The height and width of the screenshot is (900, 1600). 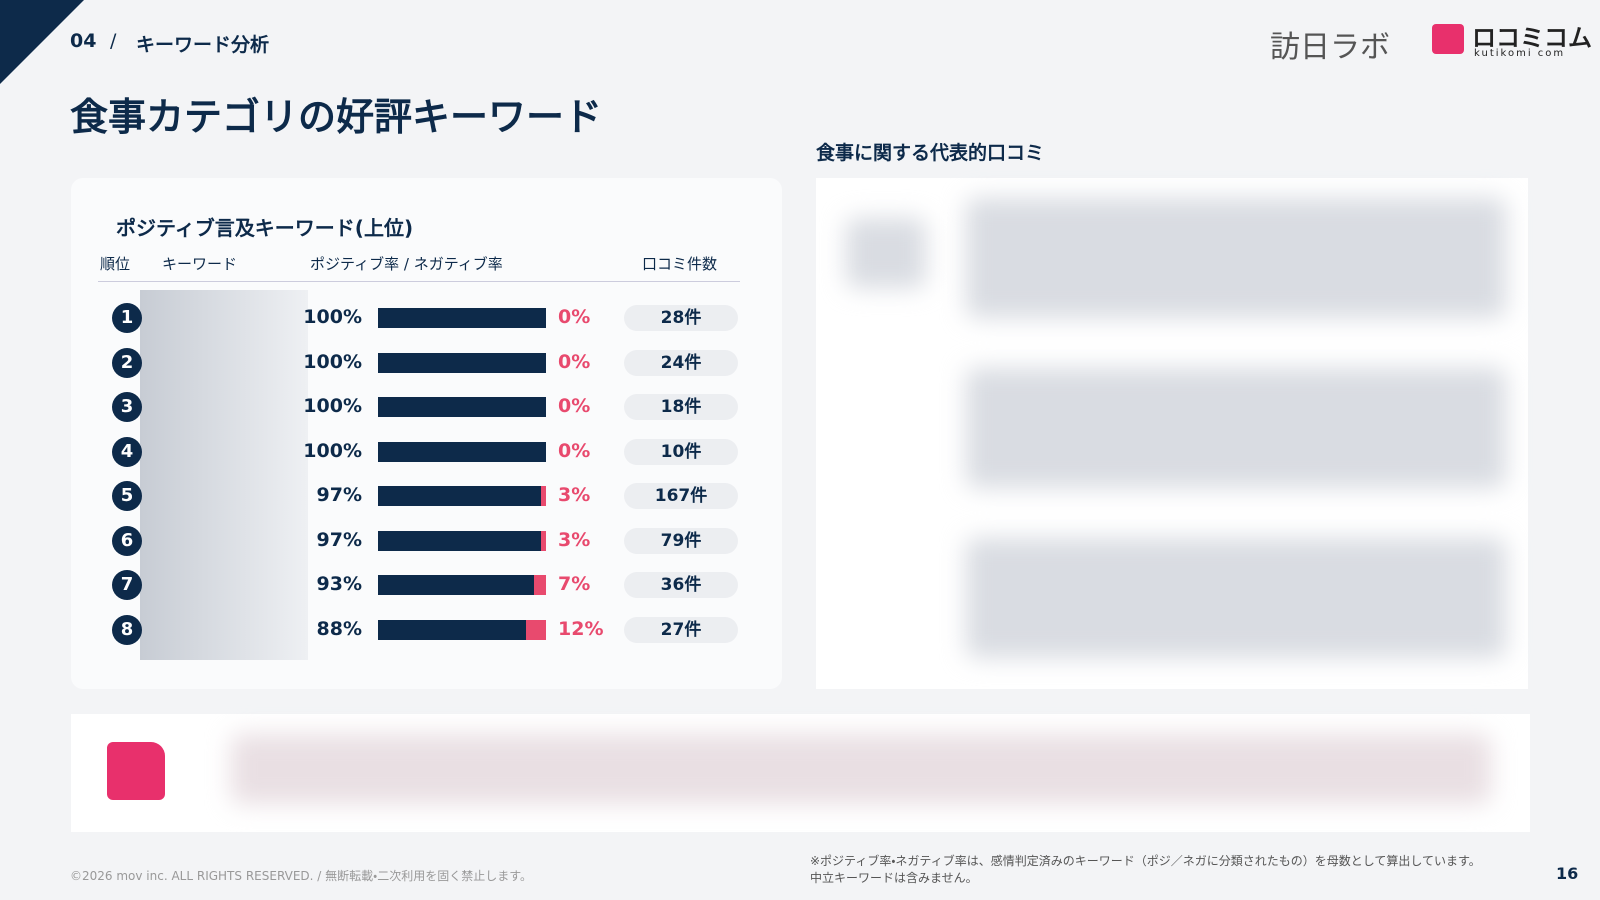 What do you see at coordinates (681, 496) in the screenshot?
I see `count-pill: 167件` at bounding box center [681, 496].